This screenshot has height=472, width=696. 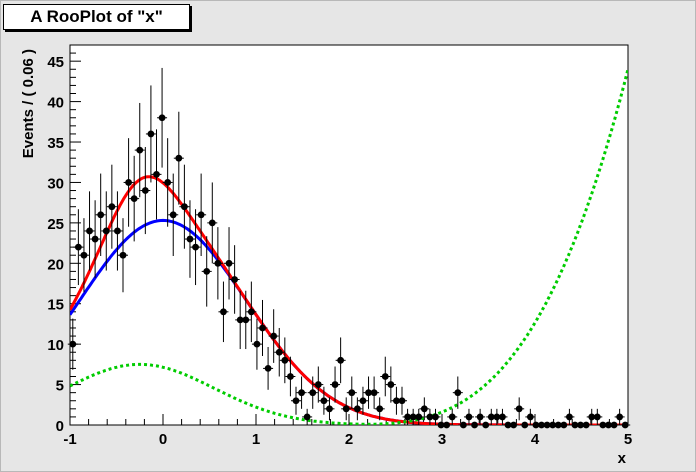 I want to click on y-tick-label: 15, so click(x=55, y=305).